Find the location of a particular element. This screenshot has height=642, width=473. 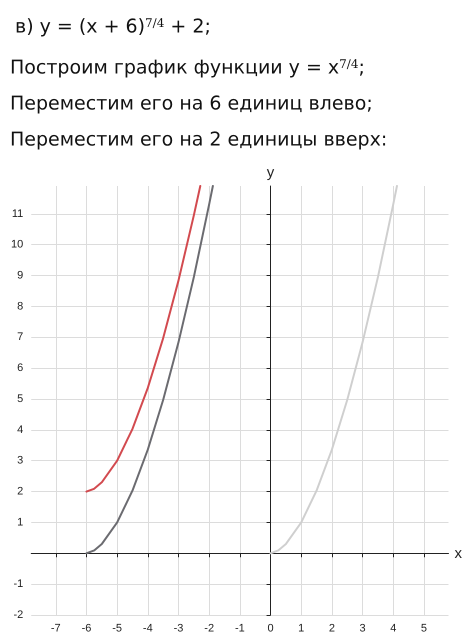

y-tick-label: 3 is located at coordinates (20, 460).